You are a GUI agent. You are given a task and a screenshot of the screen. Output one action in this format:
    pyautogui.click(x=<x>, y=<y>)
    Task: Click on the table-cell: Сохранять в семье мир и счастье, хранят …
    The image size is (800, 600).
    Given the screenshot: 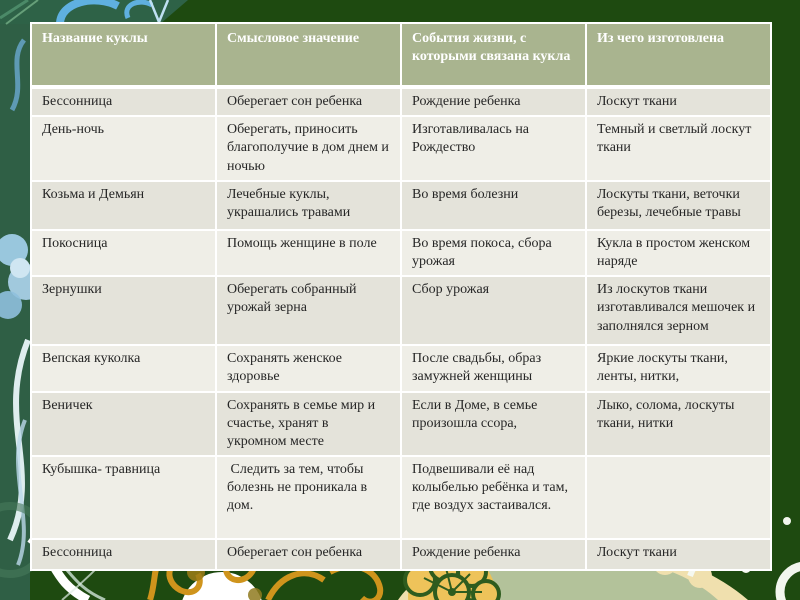 What is the action you would take?
    pyautogui.click(x=308, y=424)
    